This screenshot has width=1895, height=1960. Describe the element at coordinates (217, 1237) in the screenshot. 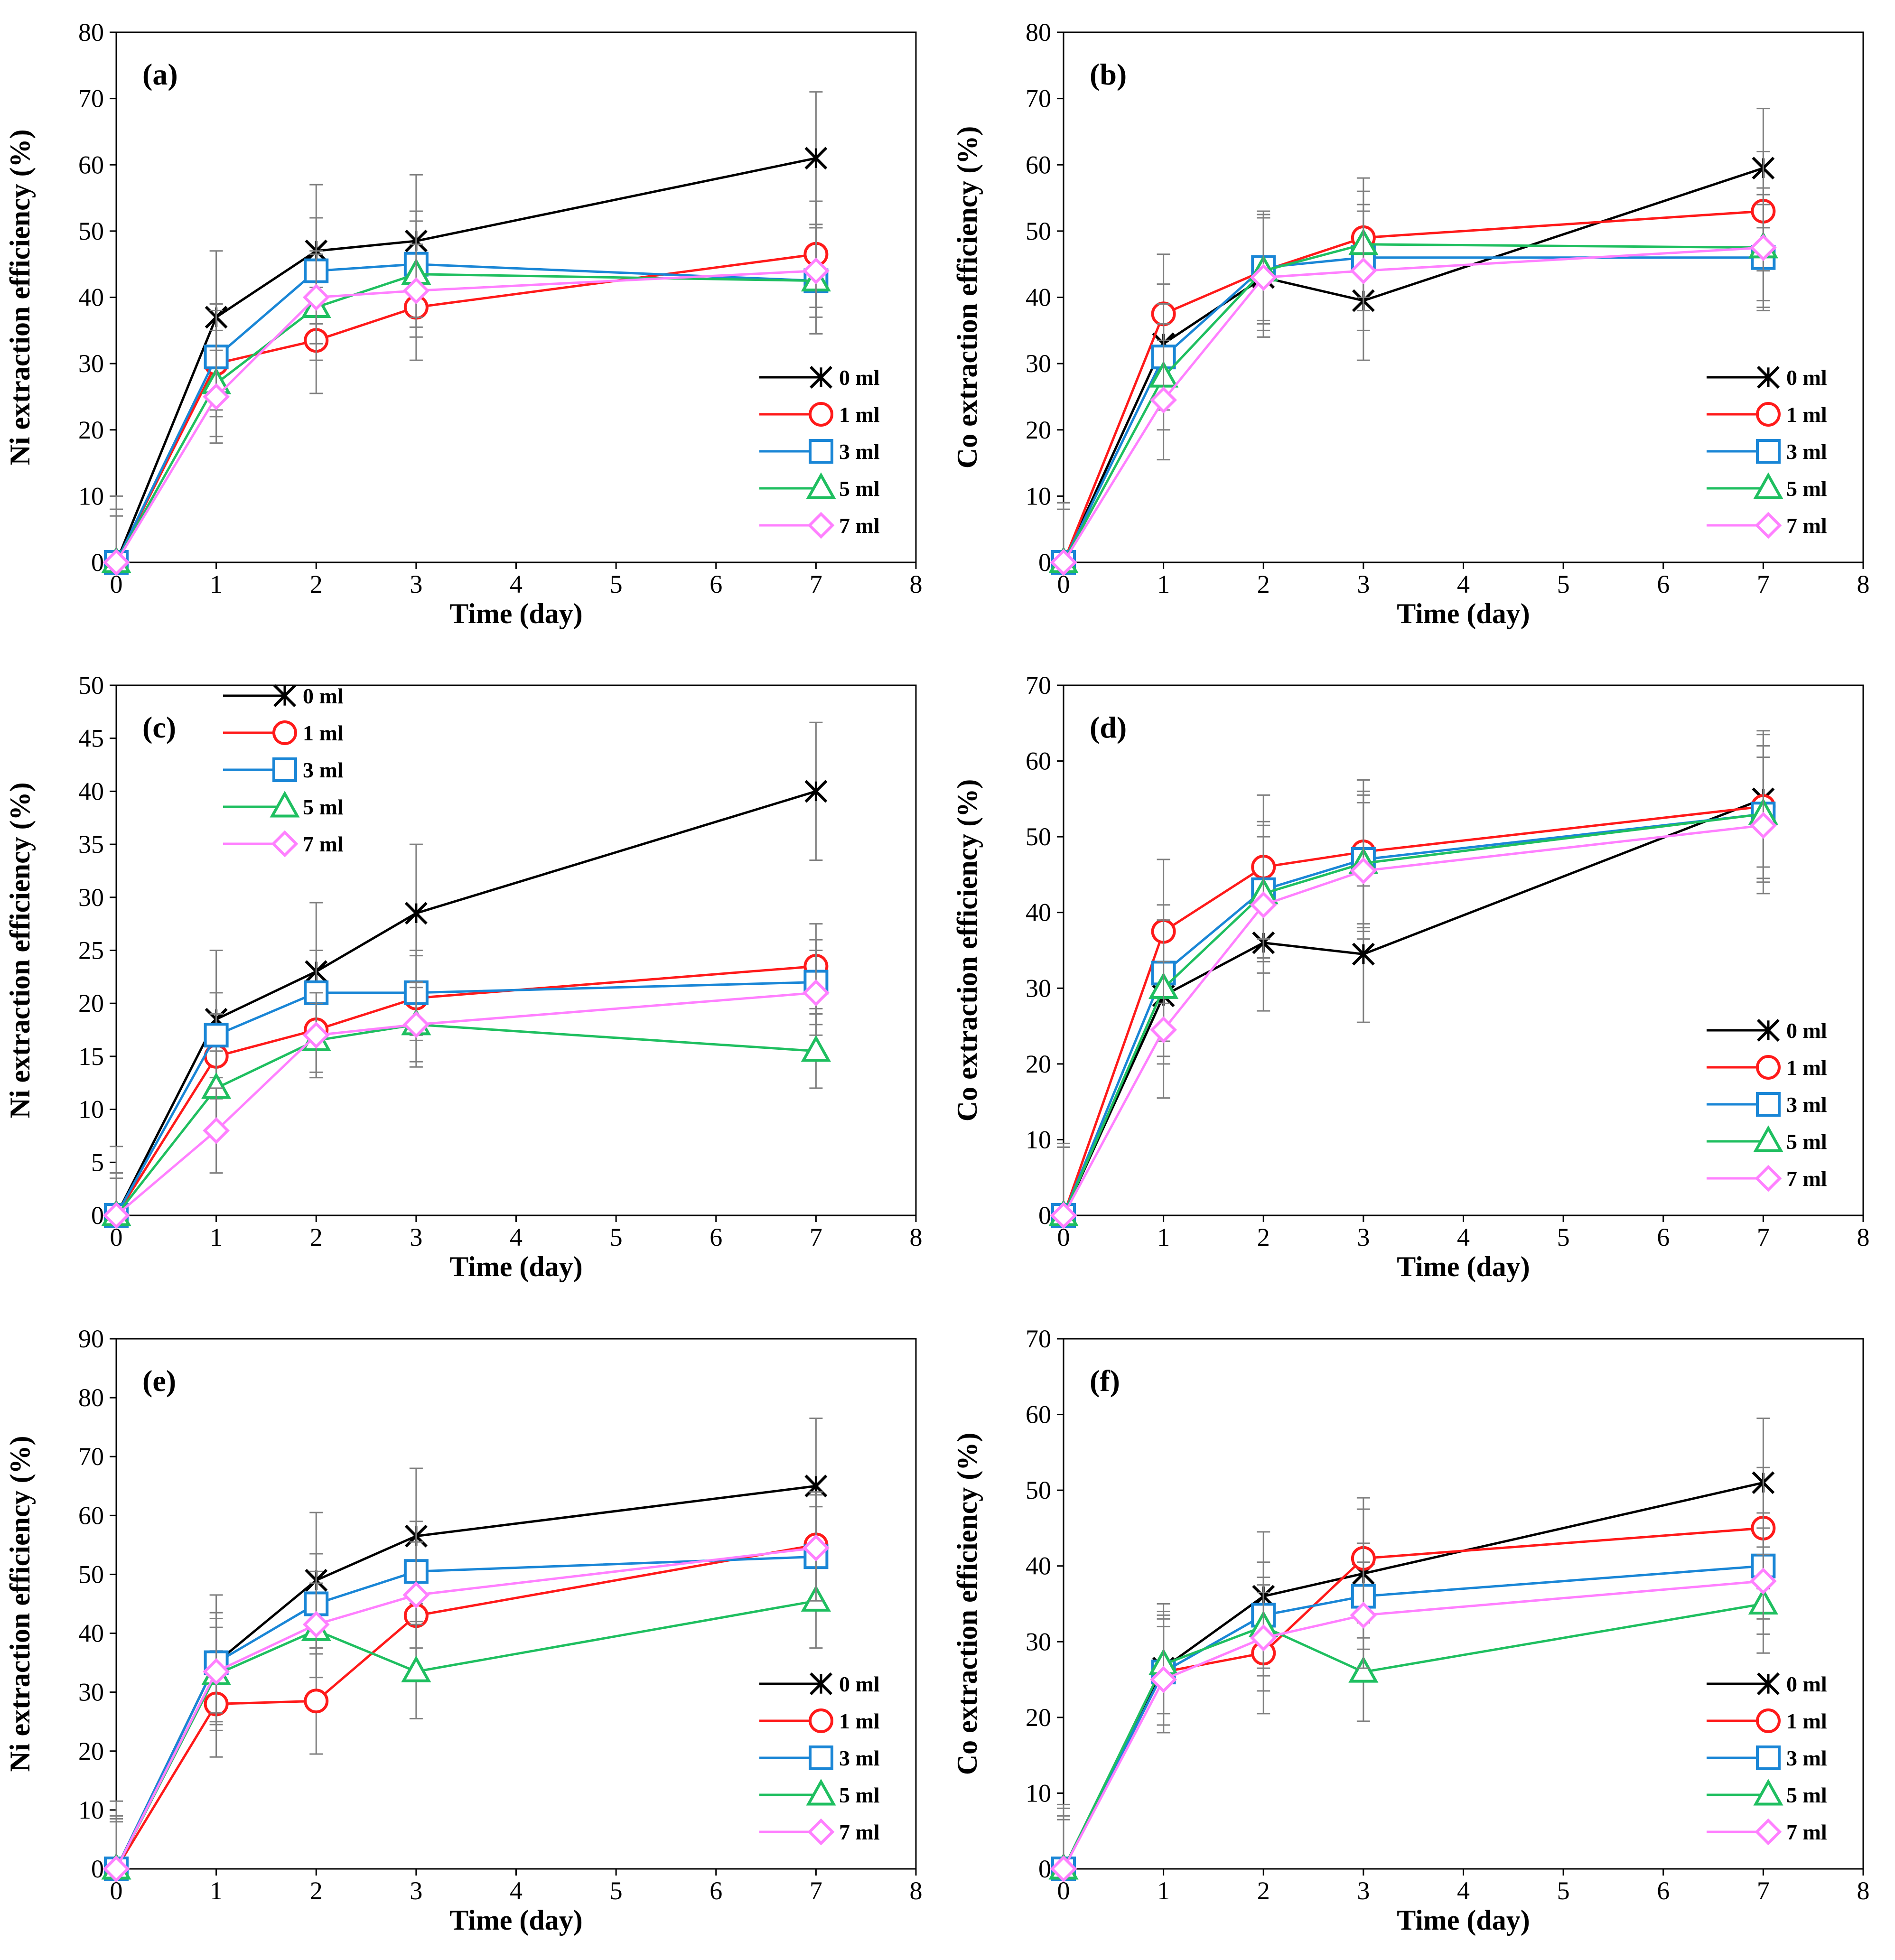

I see `x-tick-label: 1` at that location.